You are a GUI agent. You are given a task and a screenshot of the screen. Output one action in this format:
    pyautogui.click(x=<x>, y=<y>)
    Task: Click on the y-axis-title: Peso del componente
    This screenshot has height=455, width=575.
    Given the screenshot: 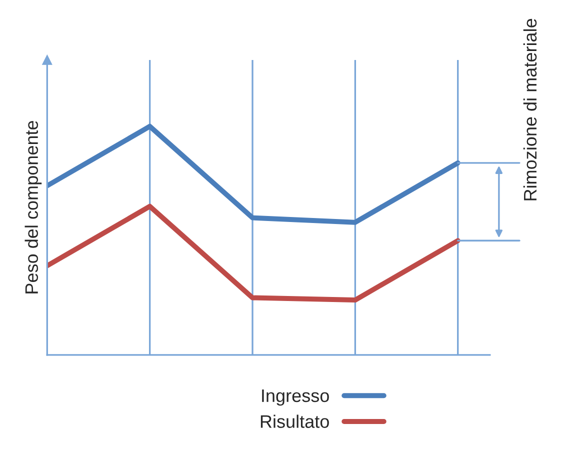 What is the action you would take?
    pyautogui.click(x=33, y=207)
    